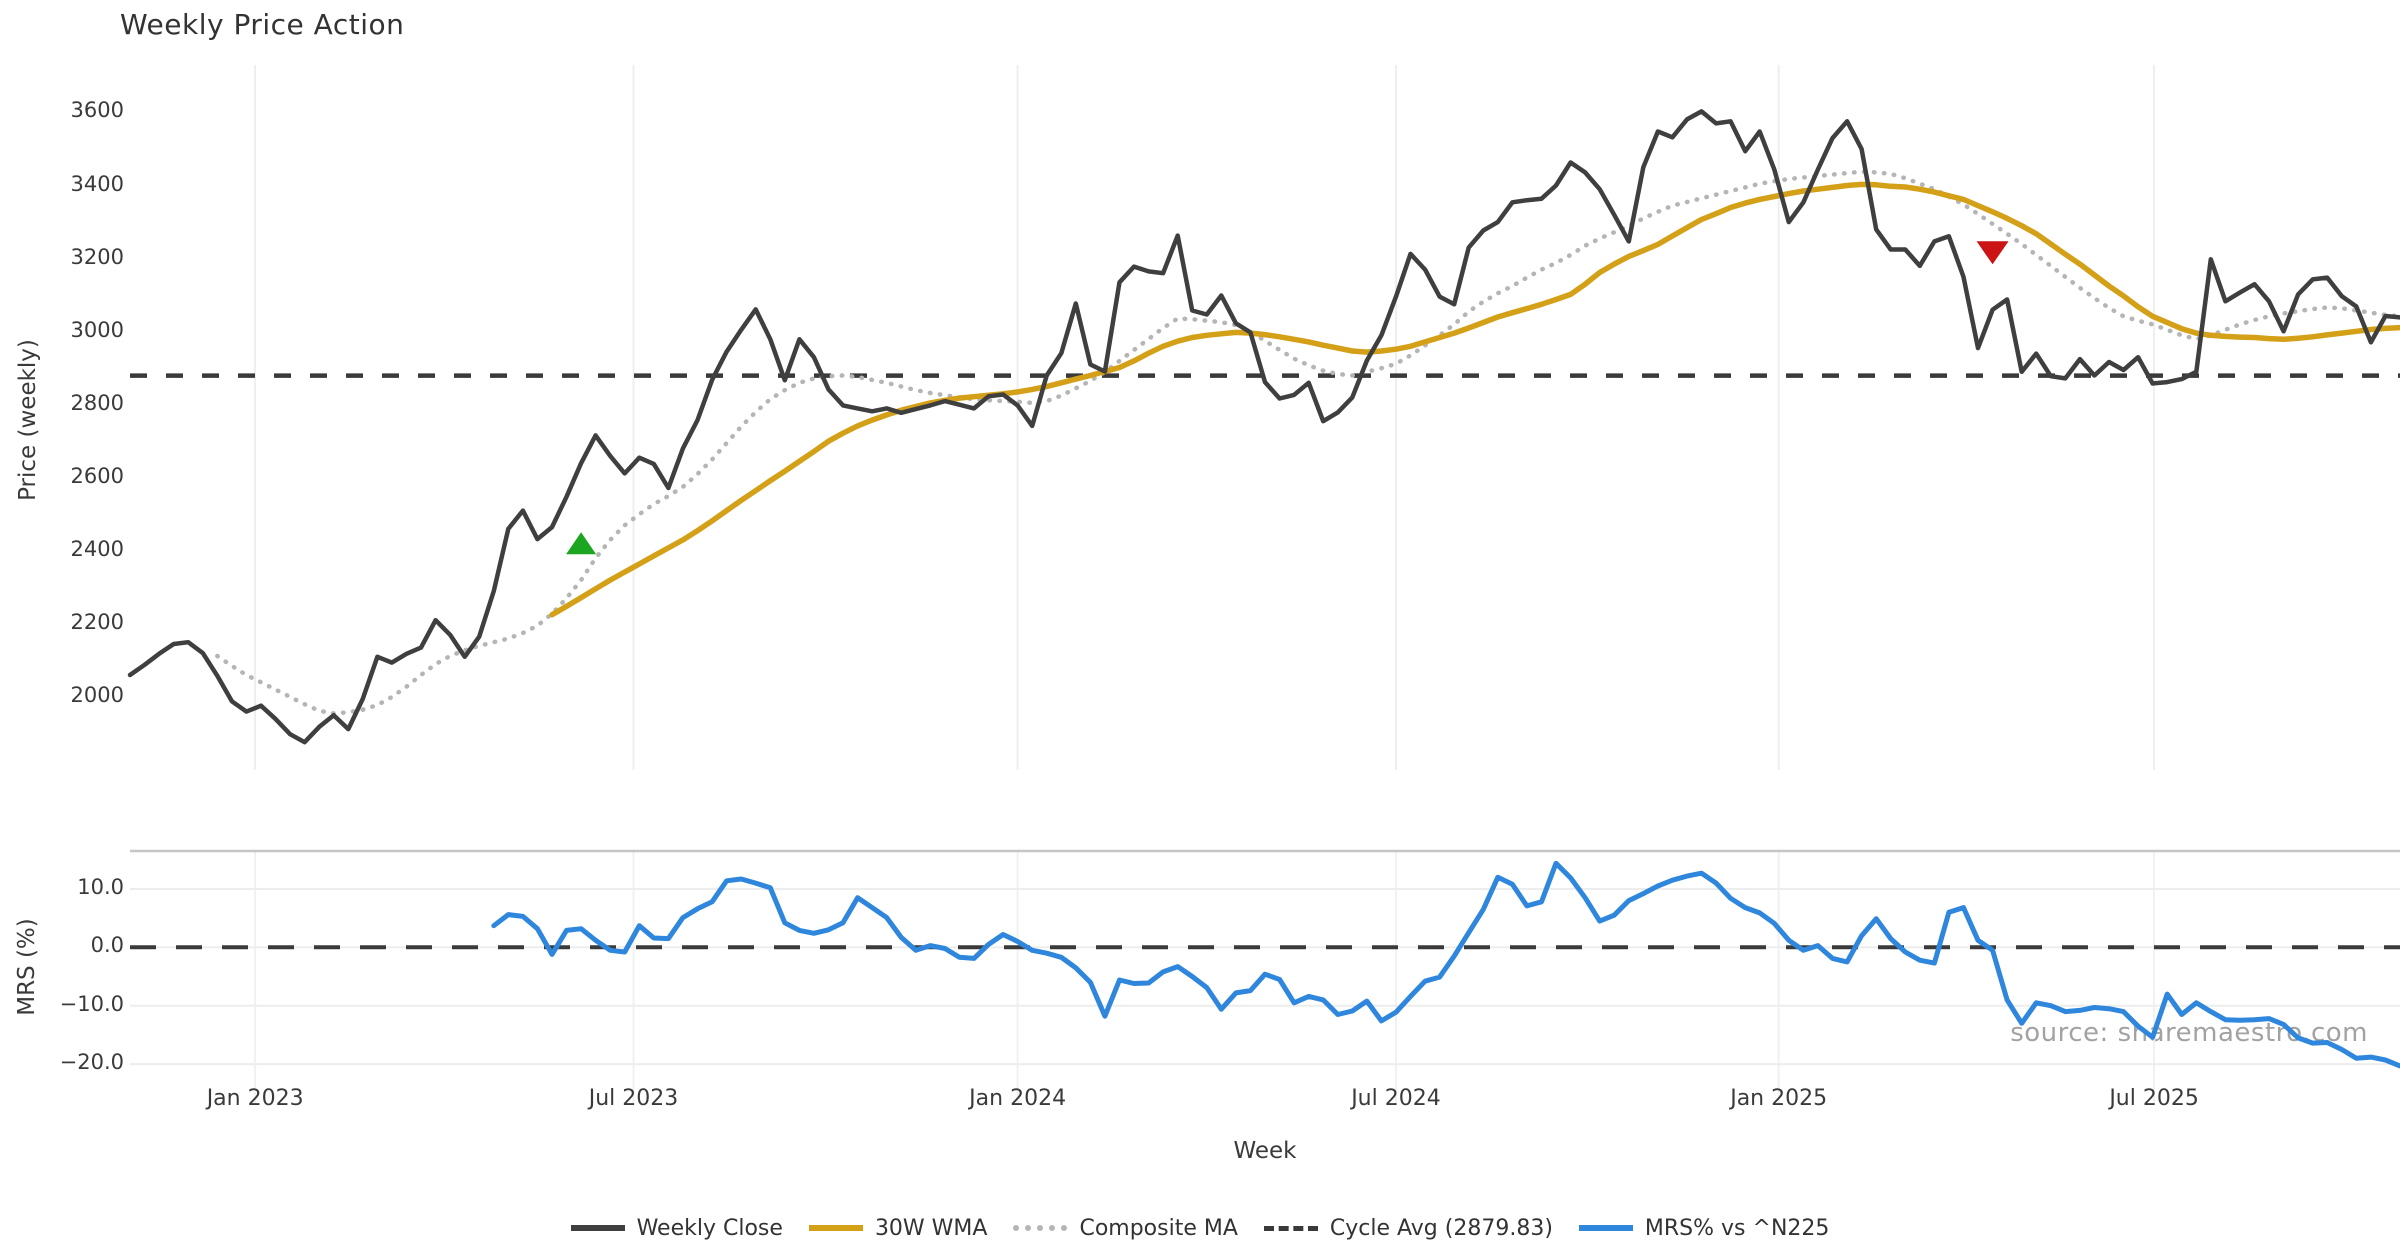 The height and width of the screenshot is (1260, 2400). What do you see at coordinates (97, 475) in the screenshot?
I see `price-ytick-label: 2600` at bounding box center [97, 475].